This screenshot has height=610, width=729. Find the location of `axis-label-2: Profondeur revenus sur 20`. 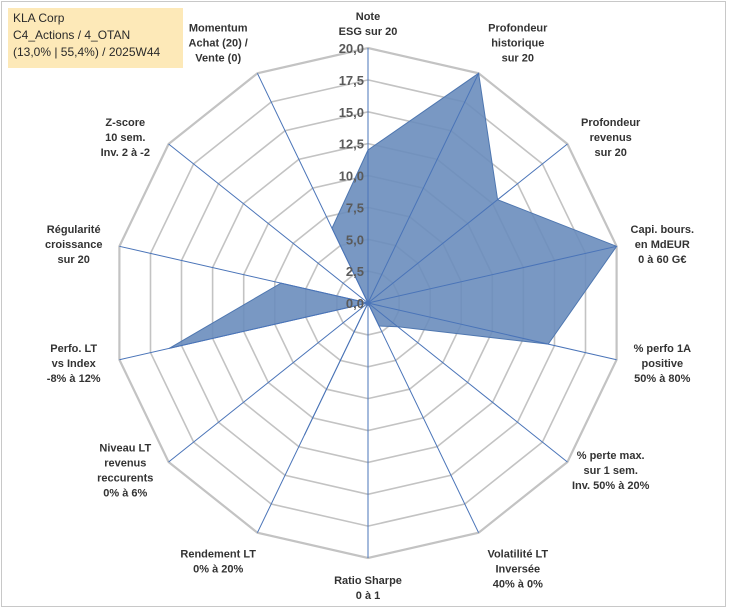

axis-label-2: Profondeur revenus sur 20 is located at coordinates (611, 138).